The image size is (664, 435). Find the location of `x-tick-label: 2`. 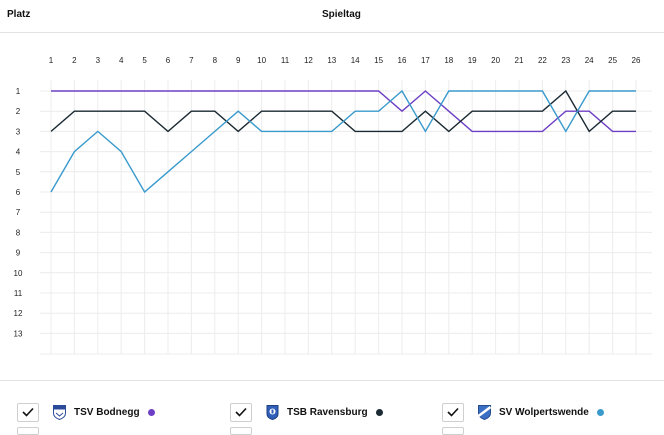

x-tick-label: 2 is located at coordinates (74, 60).